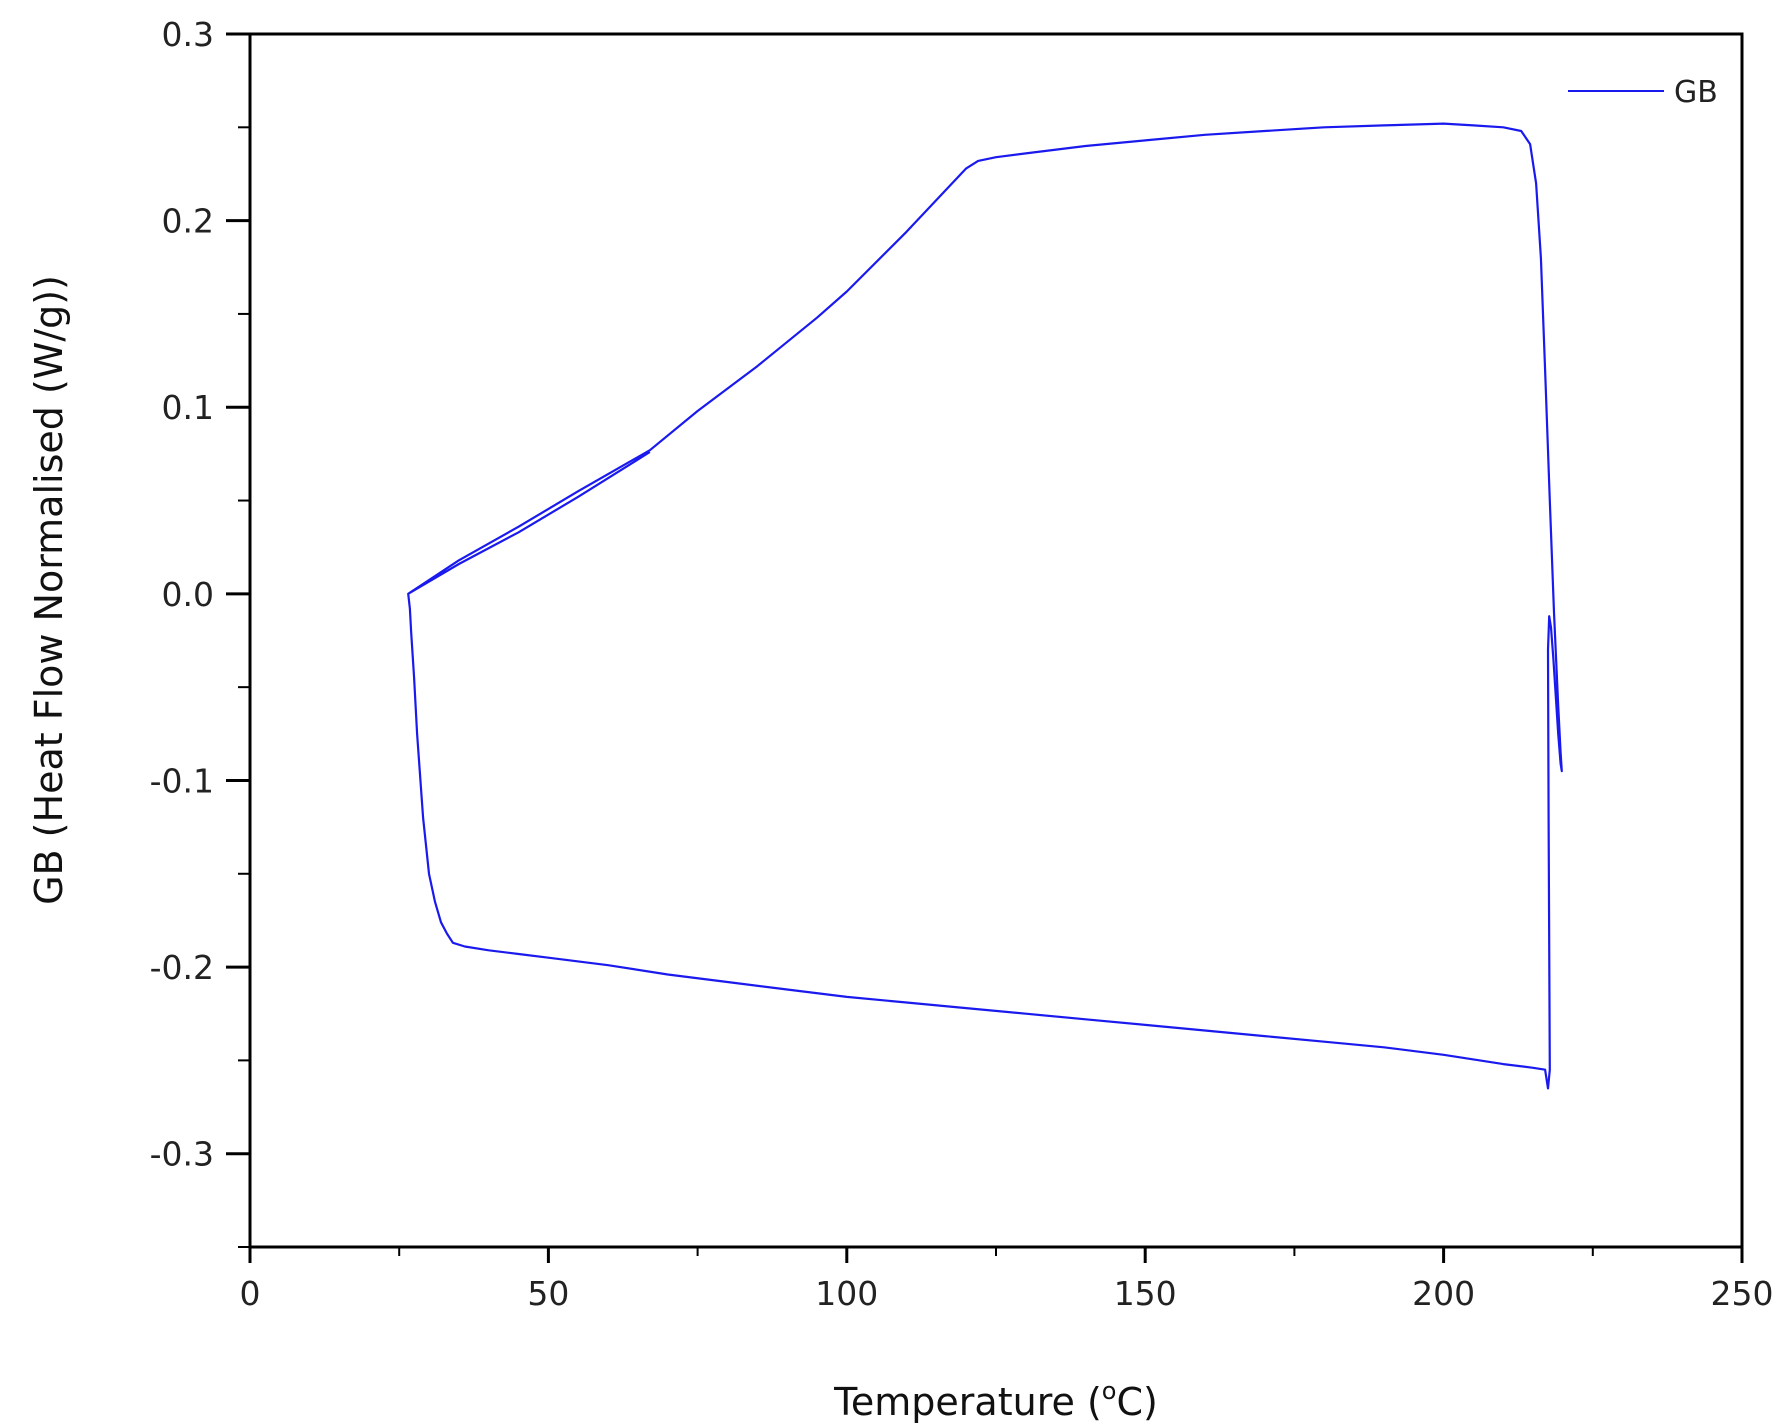 The height and width of the screenshot is (1428, 1779). What do you see at coordinates (250, 1293) in the screenshot?
I see `x-tick-label: 0` at bounding box center [250, 1293].